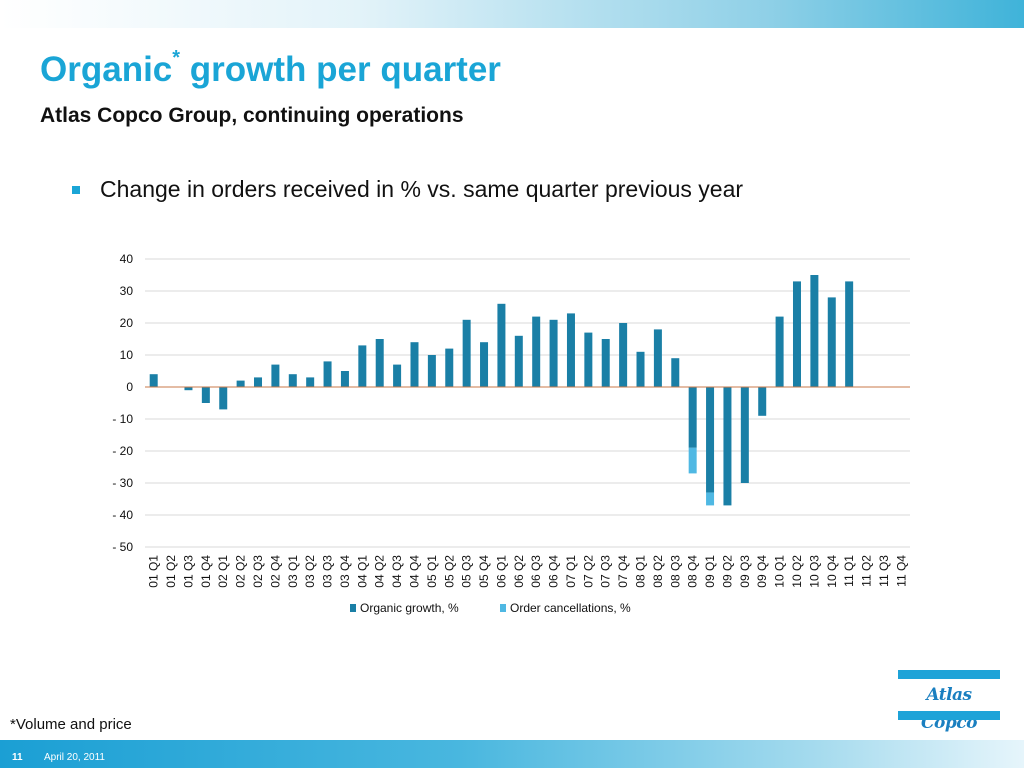 Image resolution: width=1024 pixels, height=768 pixels. I want to click on title-main: Organic, so click(106, 69).